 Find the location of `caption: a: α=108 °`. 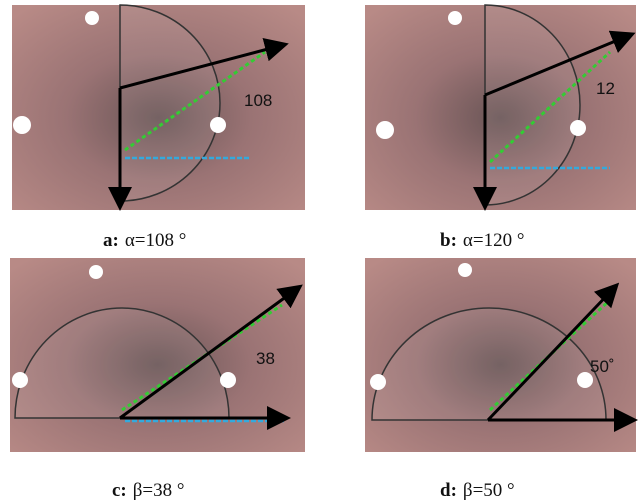

caption: a: α=108 ° is located at coordinates (144, 240).